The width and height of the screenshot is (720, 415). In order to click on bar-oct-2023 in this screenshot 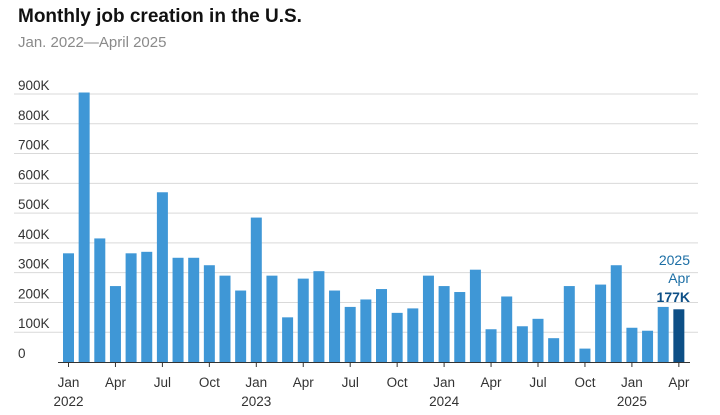, I will do `click(397, 337)`.